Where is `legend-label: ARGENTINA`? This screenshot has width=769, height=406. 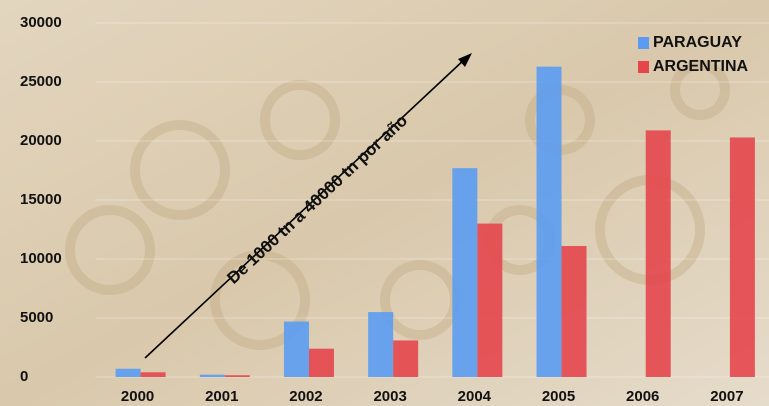 legend-label: ARGENTINA is located at coordinates (701, 66).